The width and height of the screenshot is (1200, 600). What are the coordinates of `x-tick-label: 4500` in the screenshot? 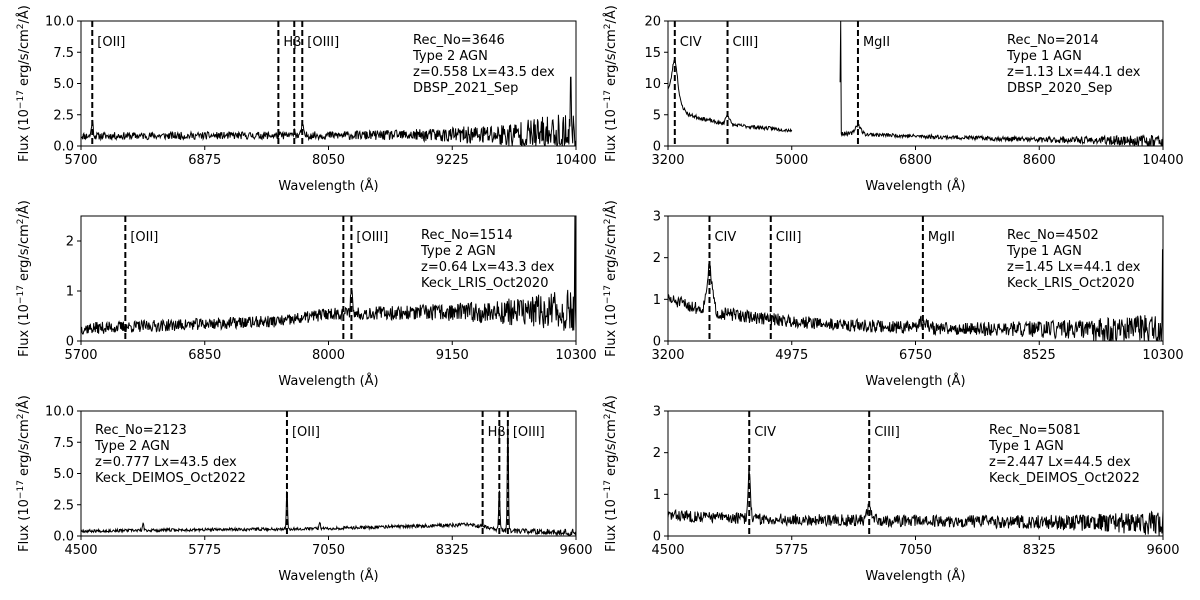 It's located at (667, 550).